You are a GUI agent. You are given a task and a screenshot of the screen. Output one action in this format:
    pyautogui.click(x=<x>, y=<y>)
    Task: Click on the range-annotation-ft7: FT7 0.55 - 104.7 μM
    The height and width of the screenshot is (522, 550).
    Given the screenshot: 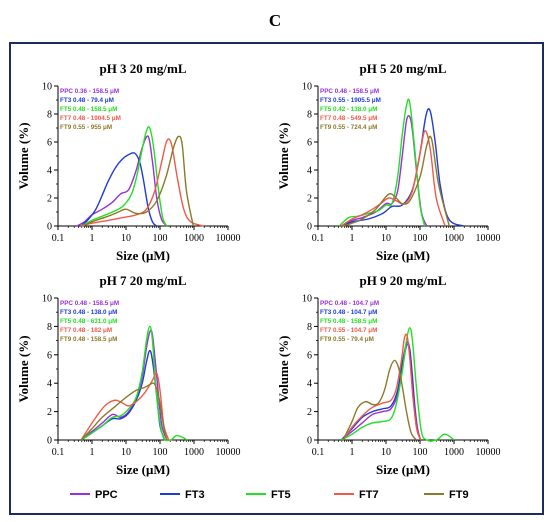 What is the action you would take?
    pyautogui.click(x=348, y=330)
    